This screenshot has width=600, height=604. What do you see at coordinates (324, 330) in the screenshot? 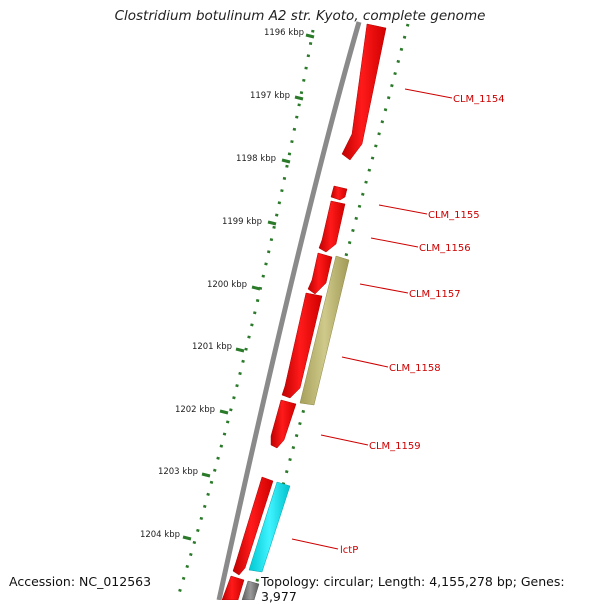
I see `gene-clm-1157-olive-bar` at bounding box center [324, 330].